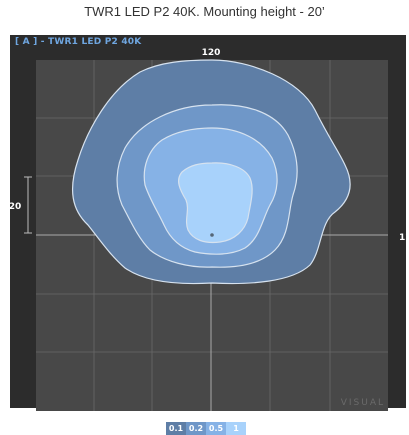  What do you see at coordinates (404, 238) in the screenshot?
I see `right-dimension-label: 12` at bounding box center [404, 238].